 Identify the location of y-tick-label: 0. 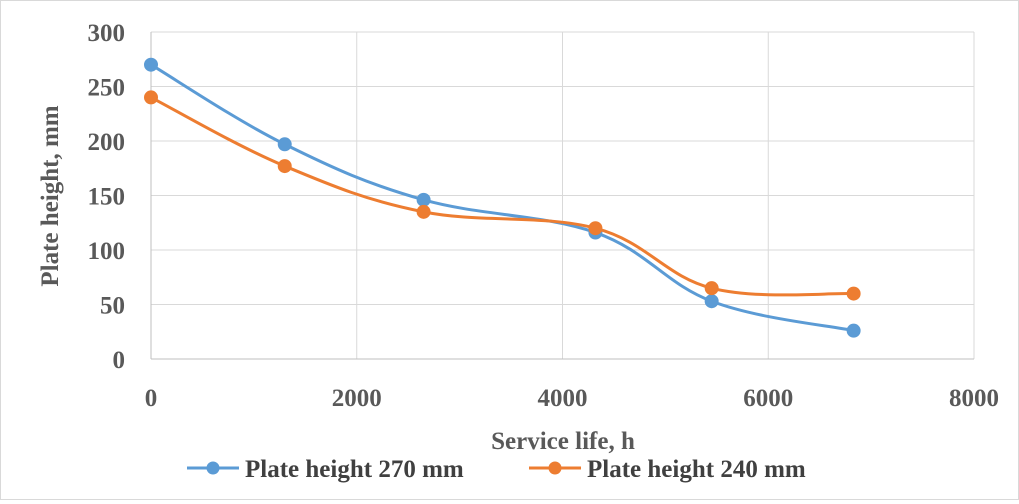
(119, 360).